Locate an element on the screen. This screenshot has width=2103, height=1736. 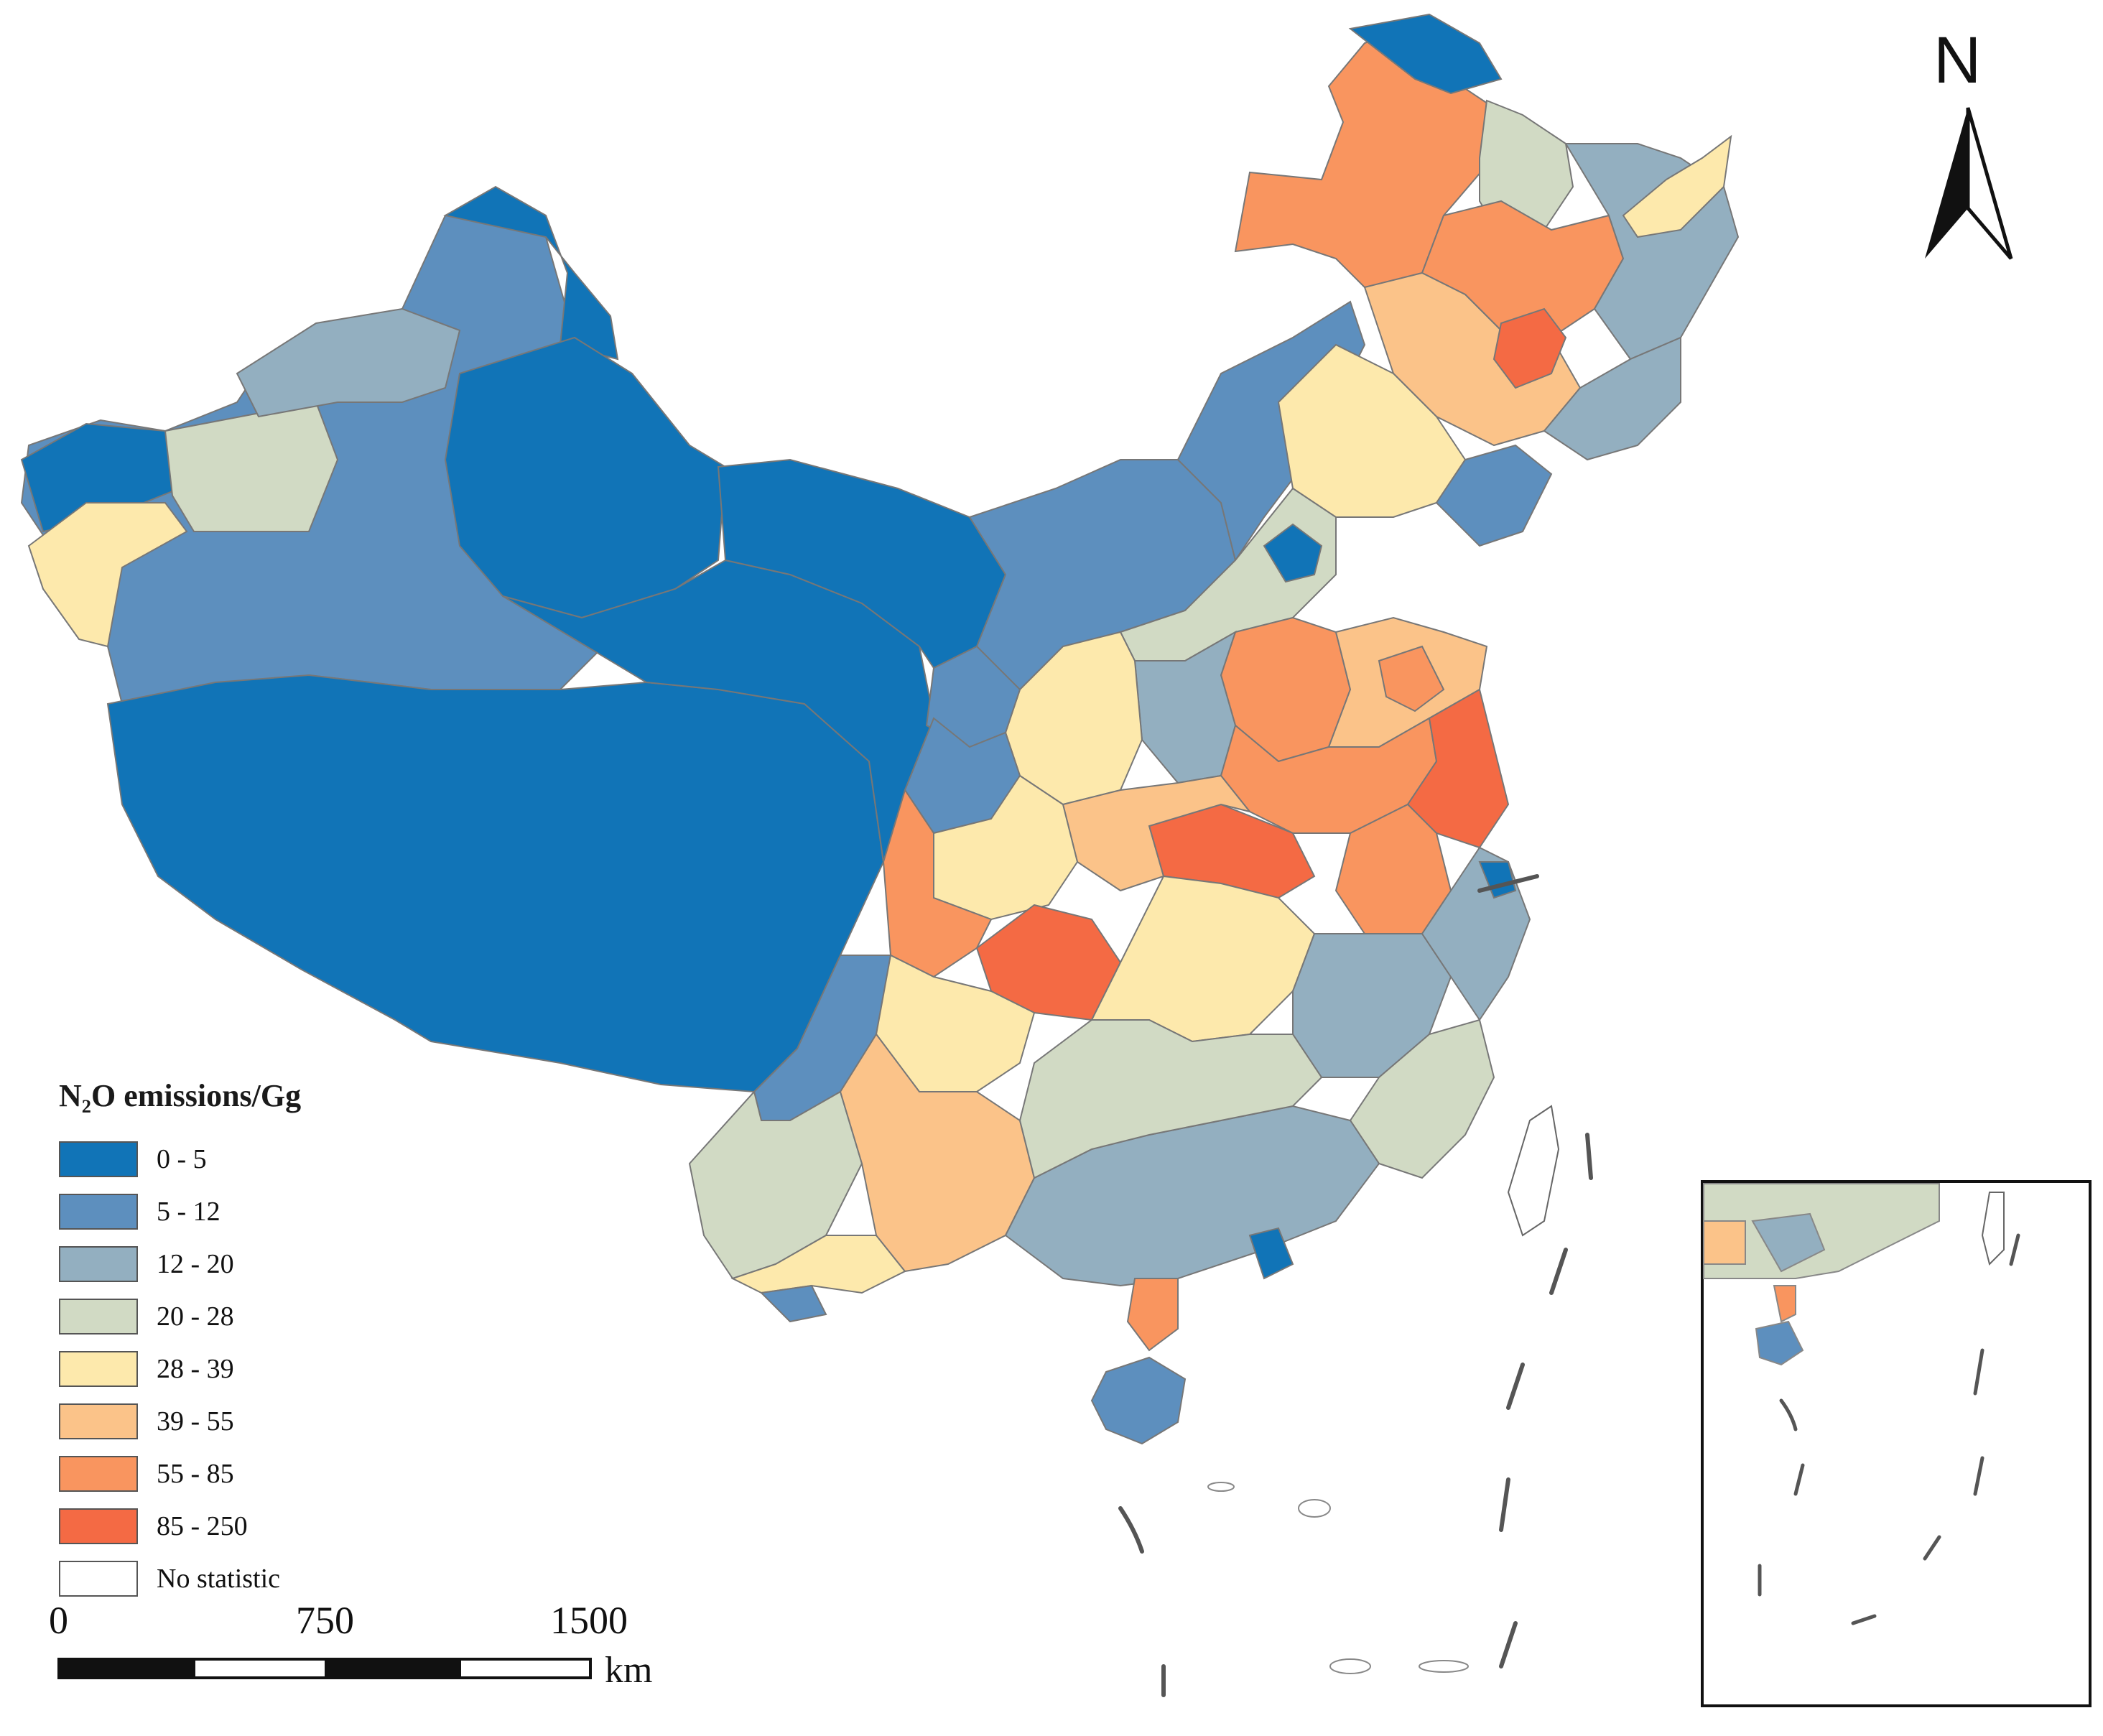
region-ili is located at coordinates (348, 362).